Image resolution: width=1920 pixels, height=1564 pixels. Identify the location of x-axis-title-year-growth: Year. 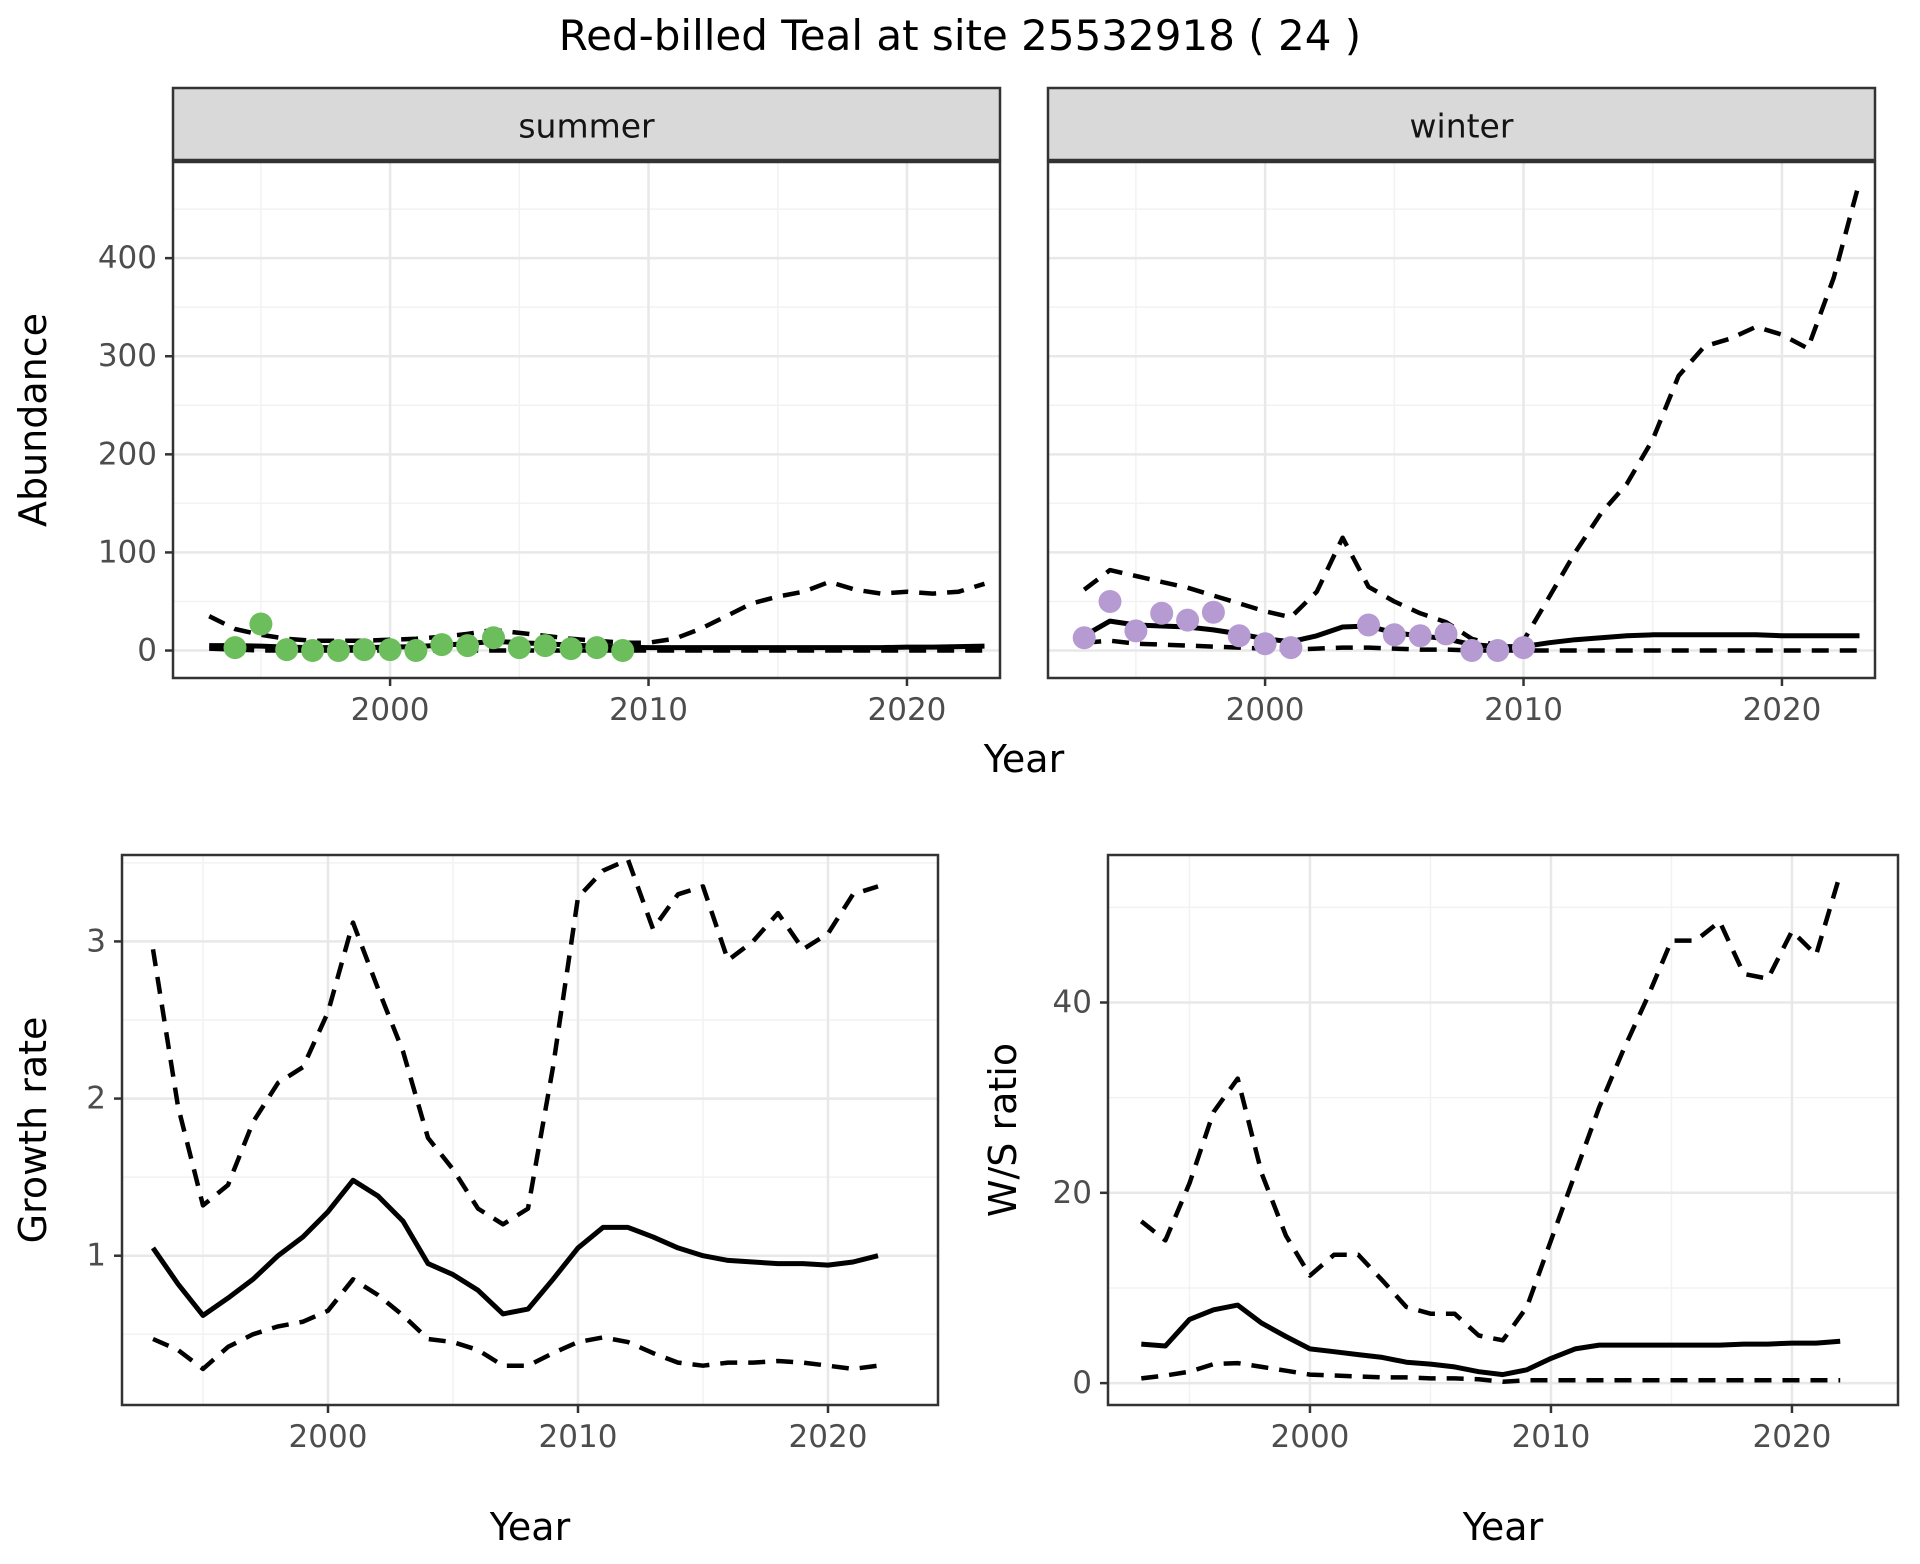
(530, 1527).